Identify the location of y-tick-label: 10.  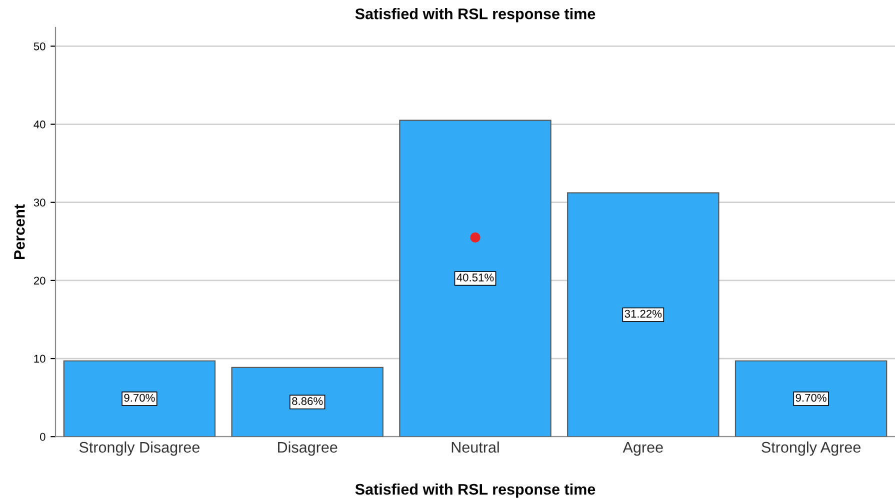
(40, 358).